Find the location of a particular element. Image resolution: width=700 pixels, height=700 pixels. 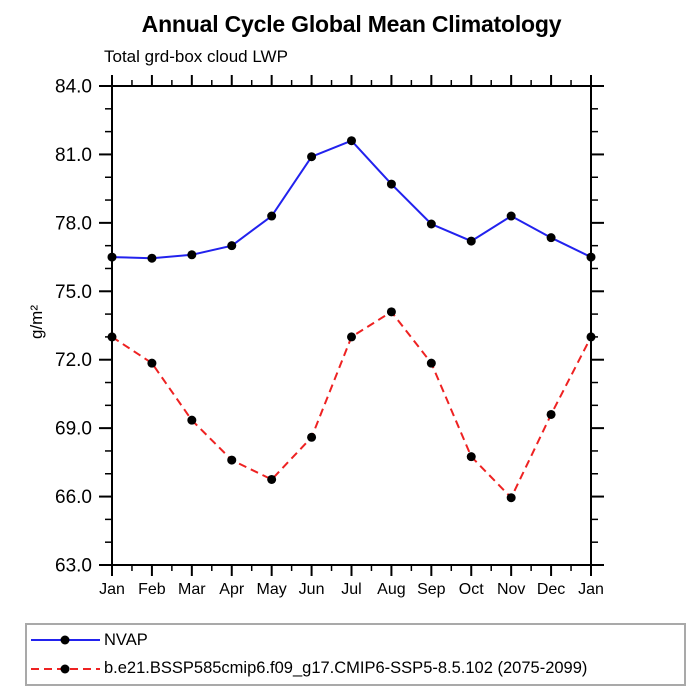

y-tick-label: 66.0 is located at coordinates (73, 497).